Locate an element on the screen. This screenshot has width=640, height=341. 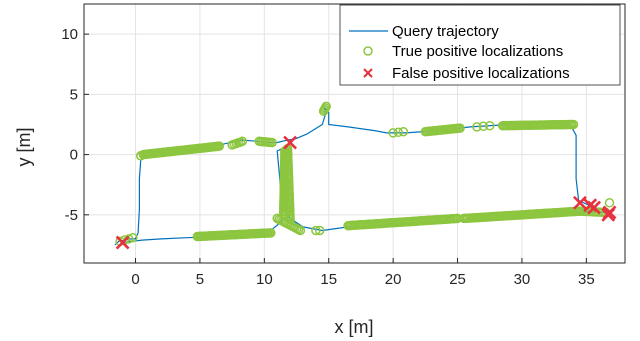
x-axis-label: x [m] is located at coordinates (354, 327).